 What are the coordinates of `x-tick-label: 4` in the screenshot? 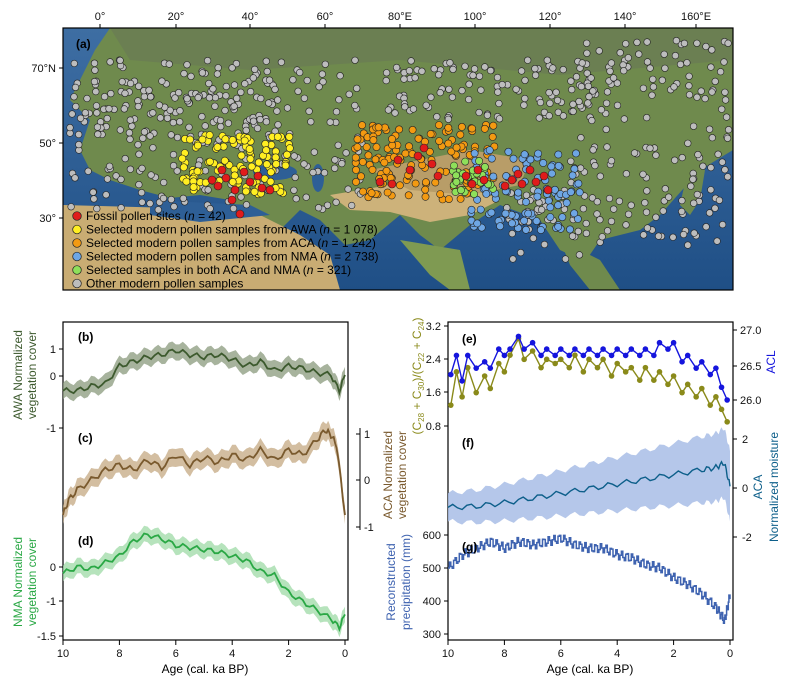 It's located at (232, 654).